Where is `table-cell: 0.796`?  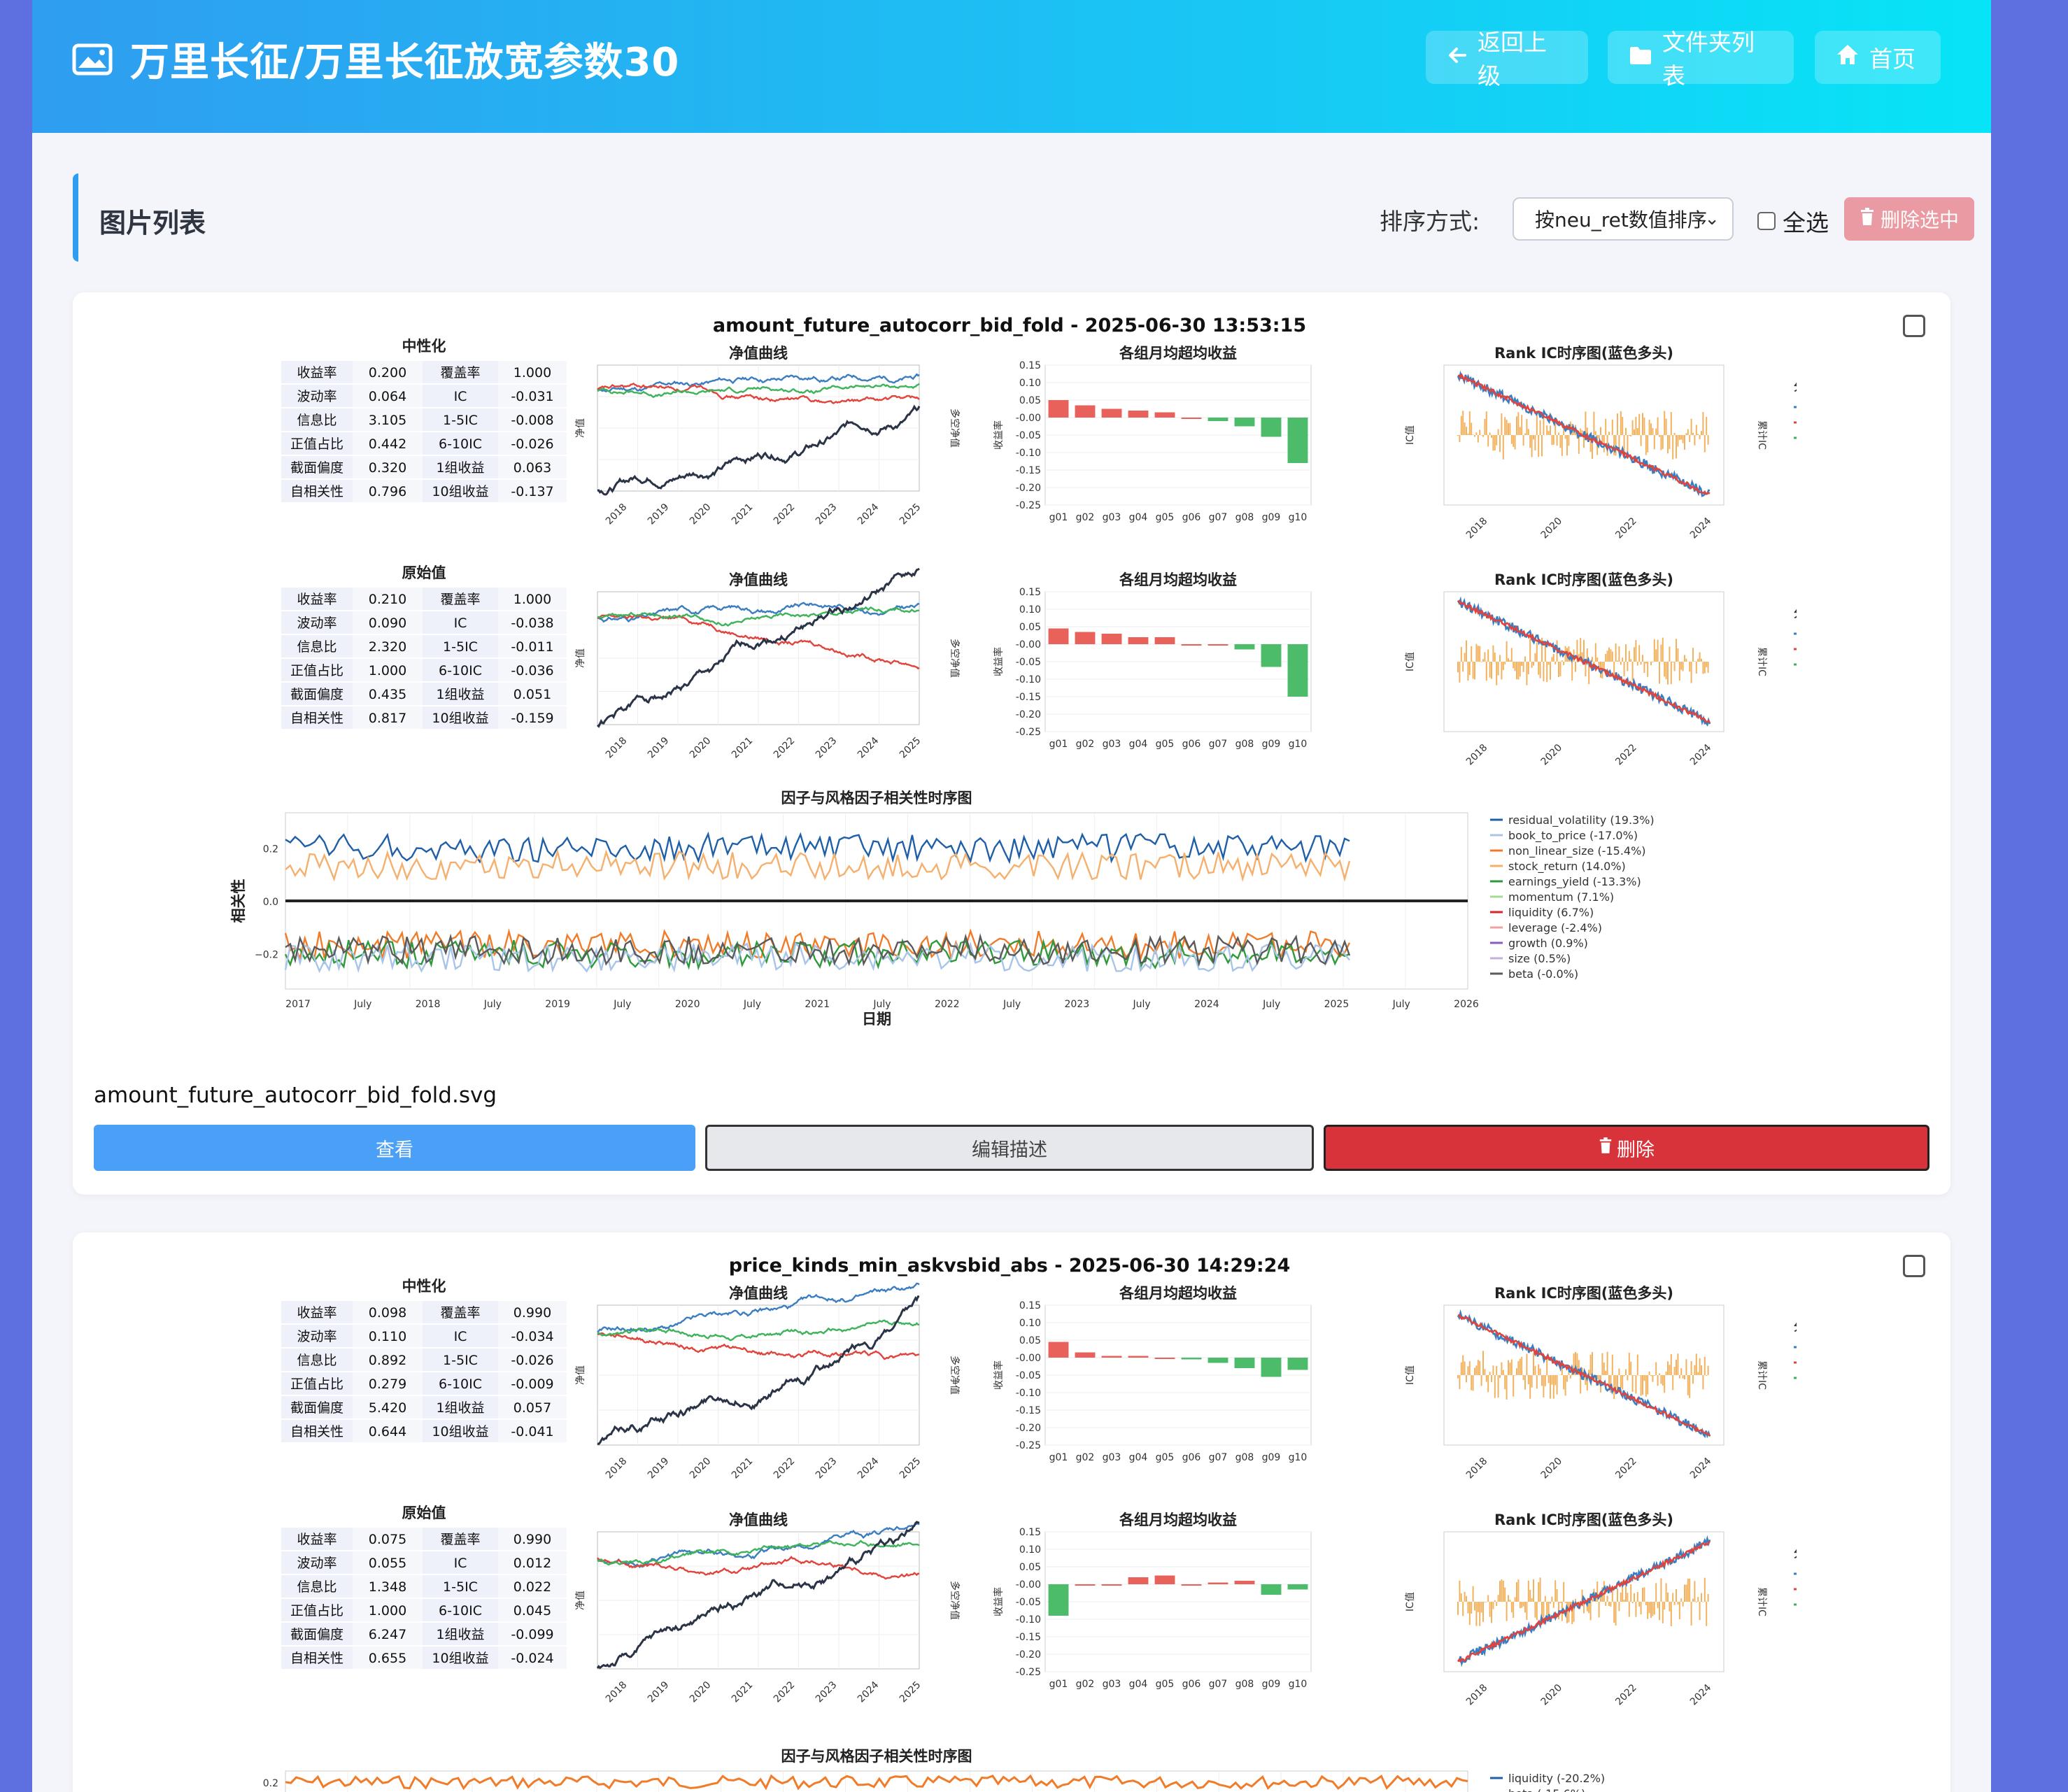
table-cell: 0.796 is located at coordinates (387, 491).